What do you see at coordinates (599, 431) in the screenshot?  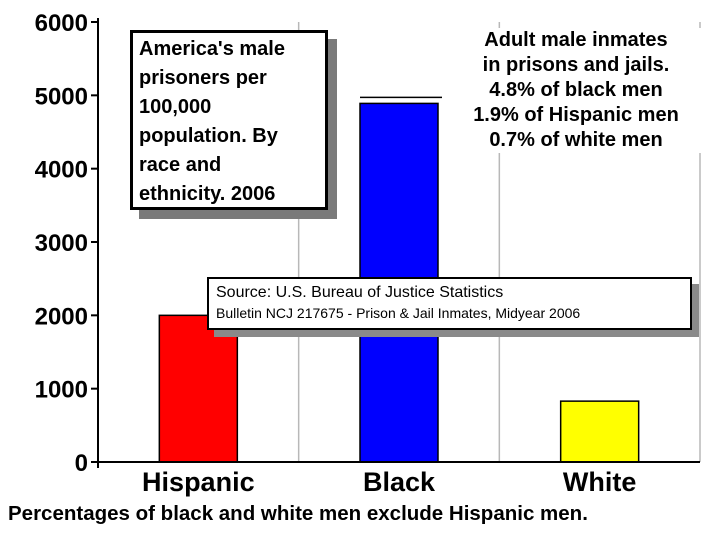 I see `bar-white` at bounding box center [599, 431].